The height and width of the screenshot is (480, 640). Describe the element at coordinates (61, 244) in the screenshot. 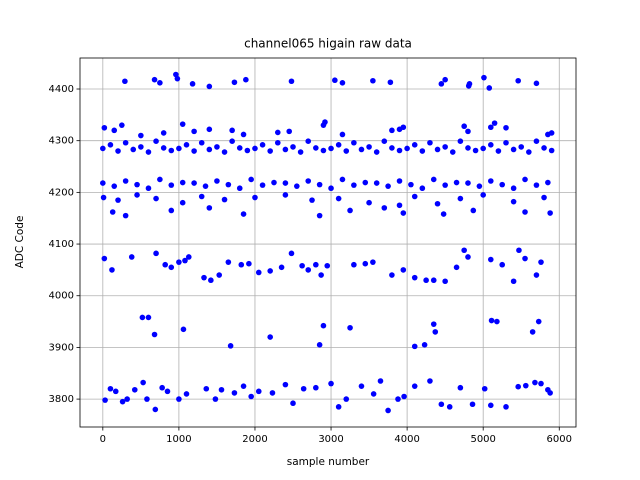

I see `y-tick-label: 4100` at that location.